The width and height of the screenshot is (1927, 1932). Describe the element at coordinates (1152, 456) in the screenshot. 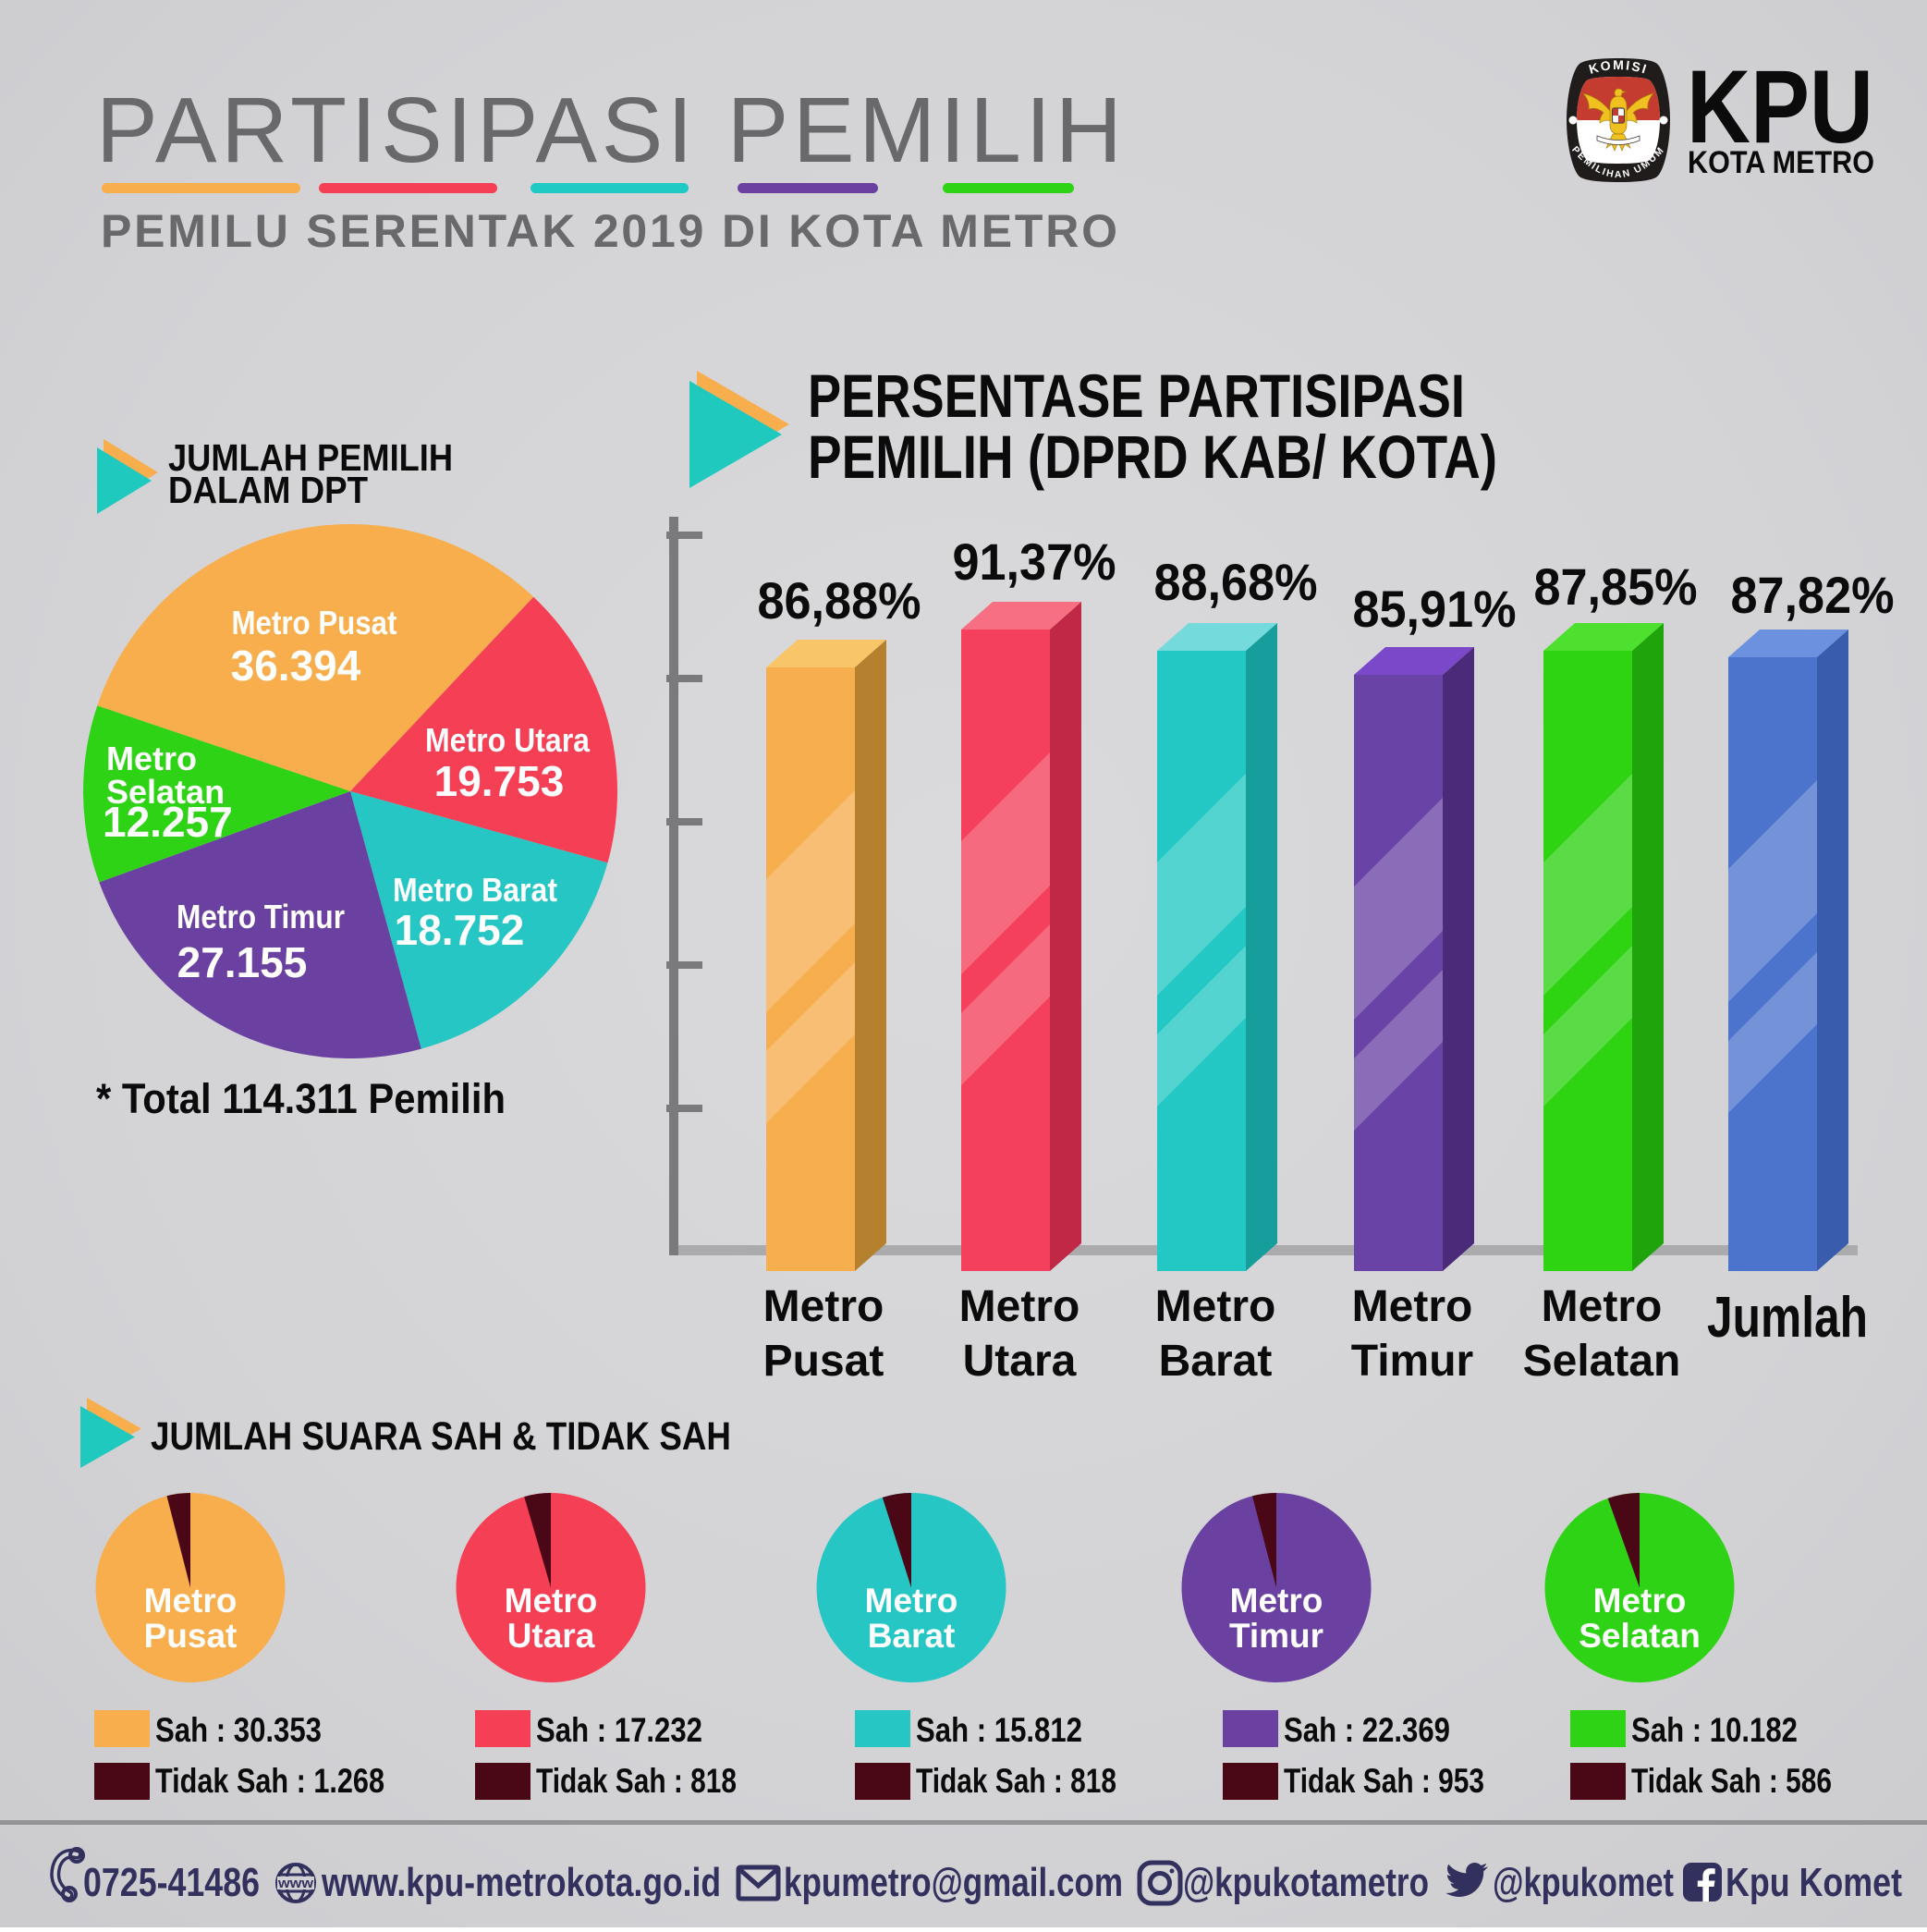

I see `svg-text: PEMILIH (DPRD KAB/ KOTA)` at that location.